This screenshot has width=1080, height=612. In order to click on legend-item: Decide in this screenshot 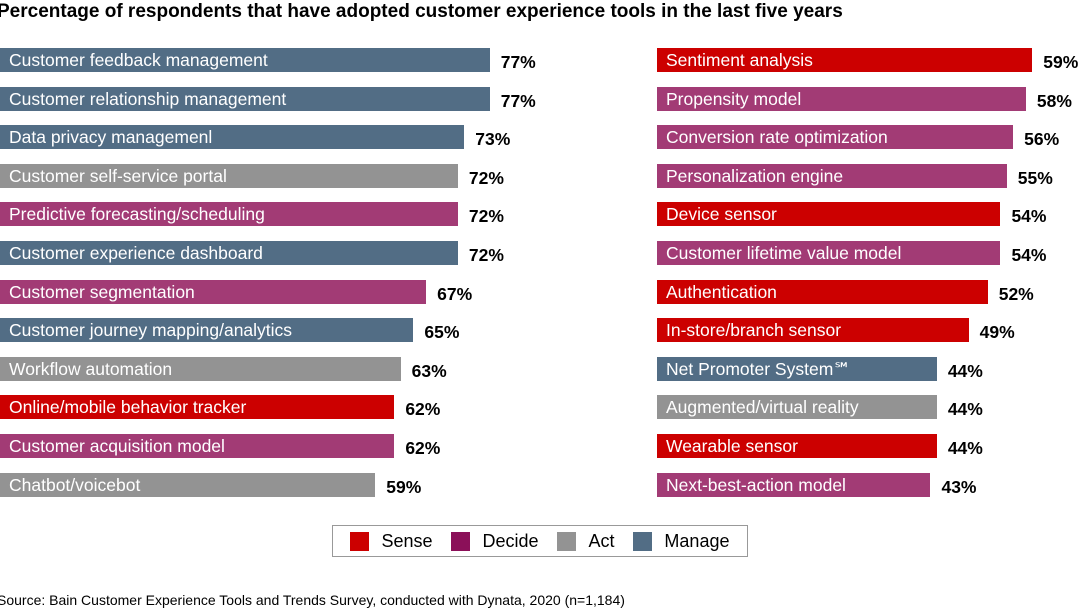, I will do `click(495, 541)`.